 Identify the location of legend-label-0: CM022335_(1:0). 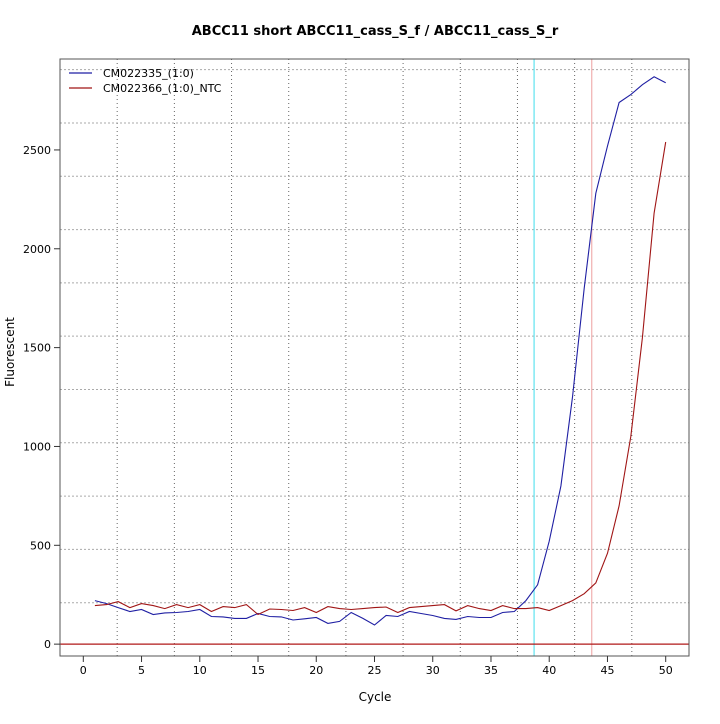
(148, 73).